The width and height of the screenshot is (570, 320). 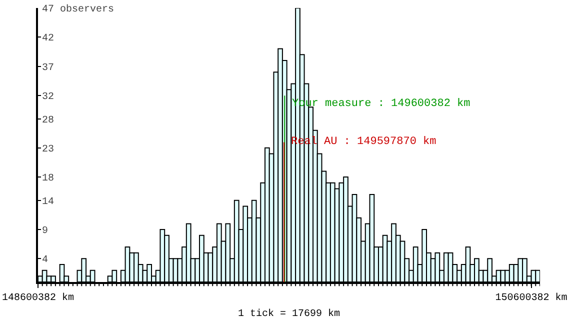 I want to click on y-tick-label: 23, so click(x=48, y=150).